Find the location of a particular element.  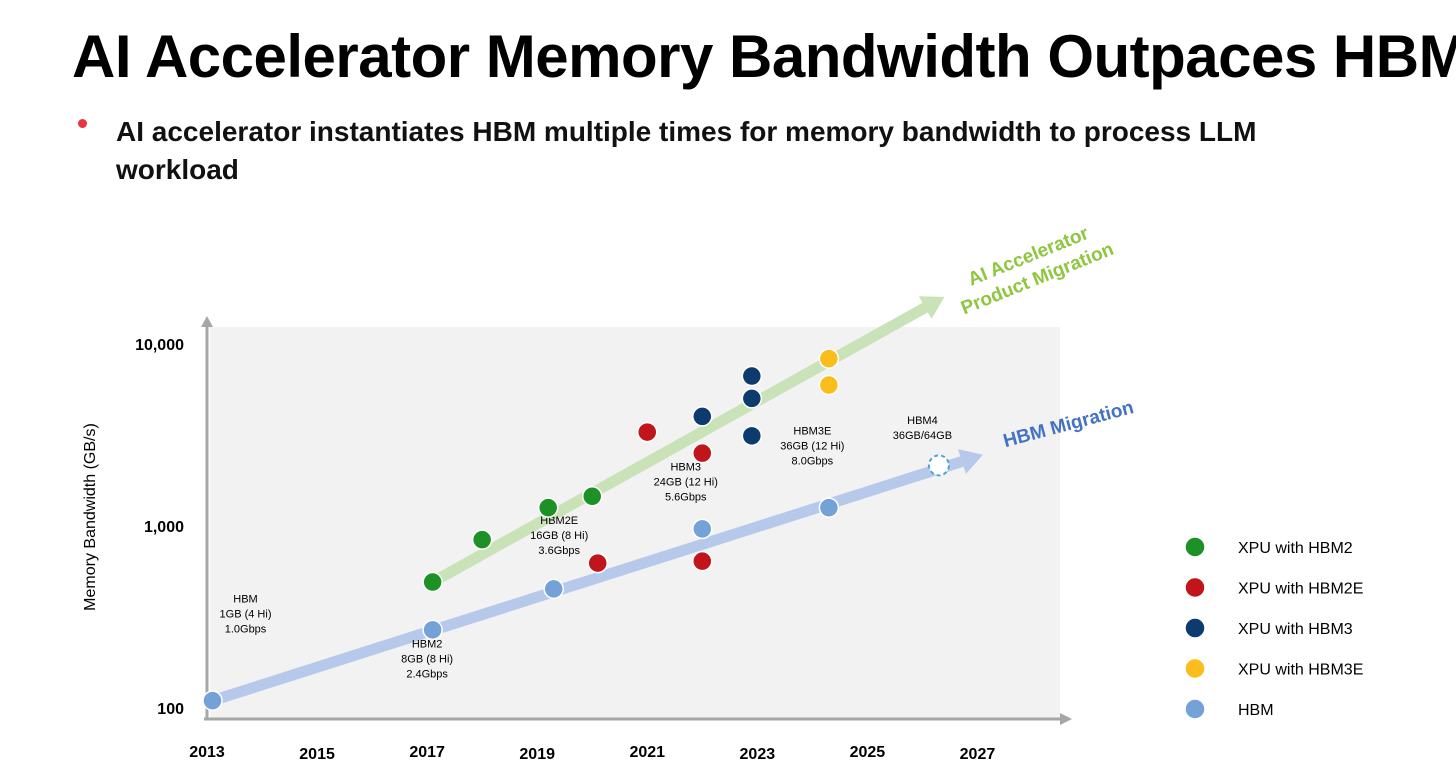

annotation-hbm2e: HBM2E 16GB (8 Hi) 3.6Gbps is located at coordinates (559, 536).